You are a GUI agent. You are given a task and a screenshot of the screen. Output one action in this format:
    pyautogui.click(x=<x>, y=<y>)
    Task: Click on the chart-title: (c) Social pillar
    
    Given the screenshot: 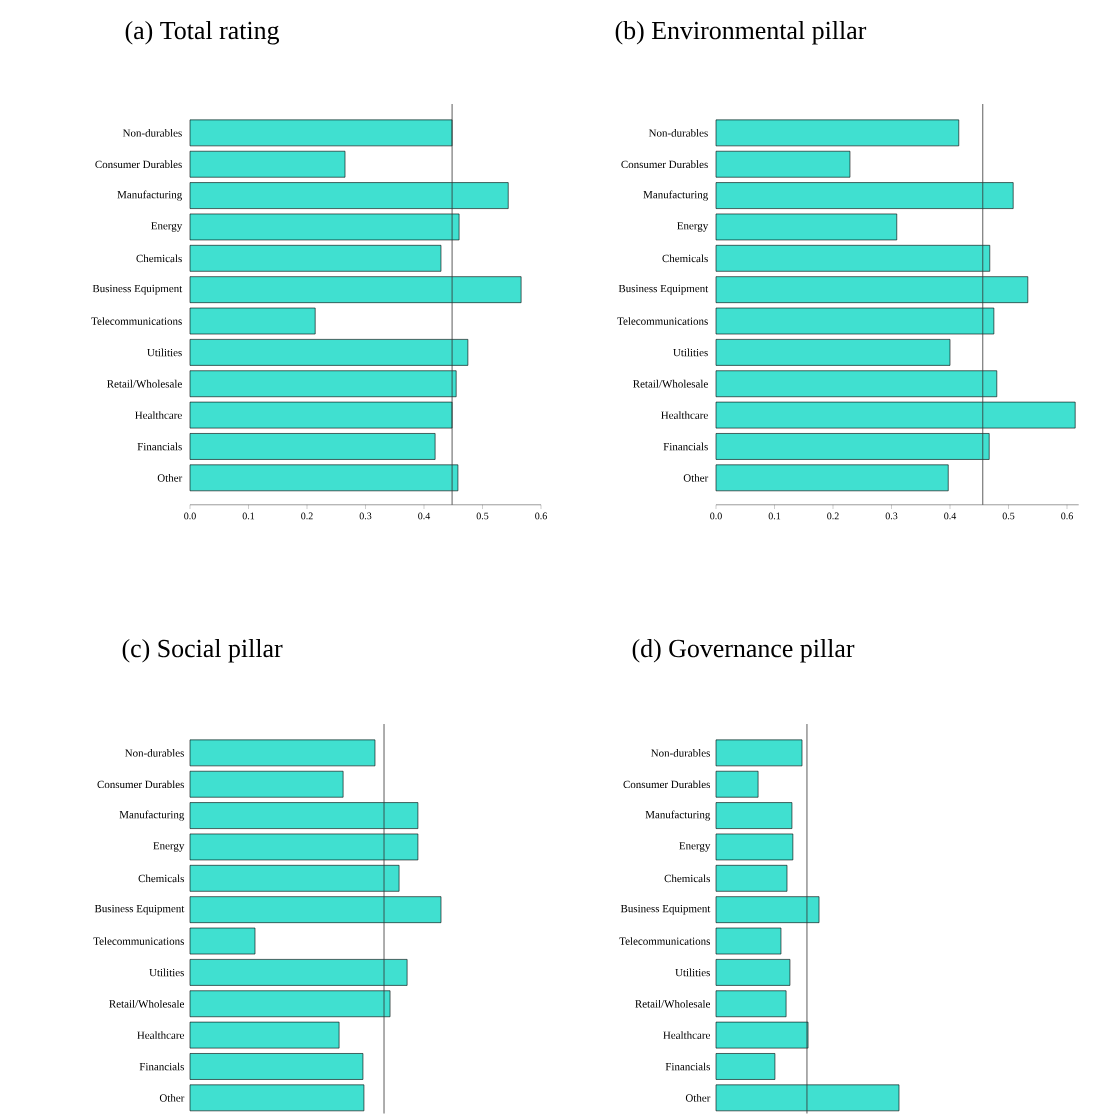 What is the action you would take?
    pyautogui.click(x=202, y=651)
    